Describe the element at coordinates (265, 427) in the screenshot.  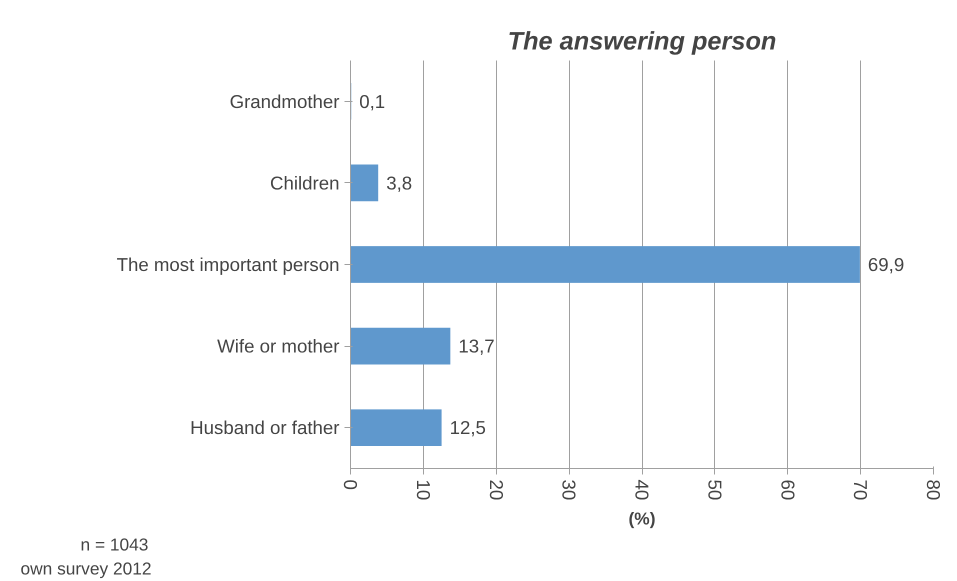
I see `y-tick-label: Husband or father` at that location.